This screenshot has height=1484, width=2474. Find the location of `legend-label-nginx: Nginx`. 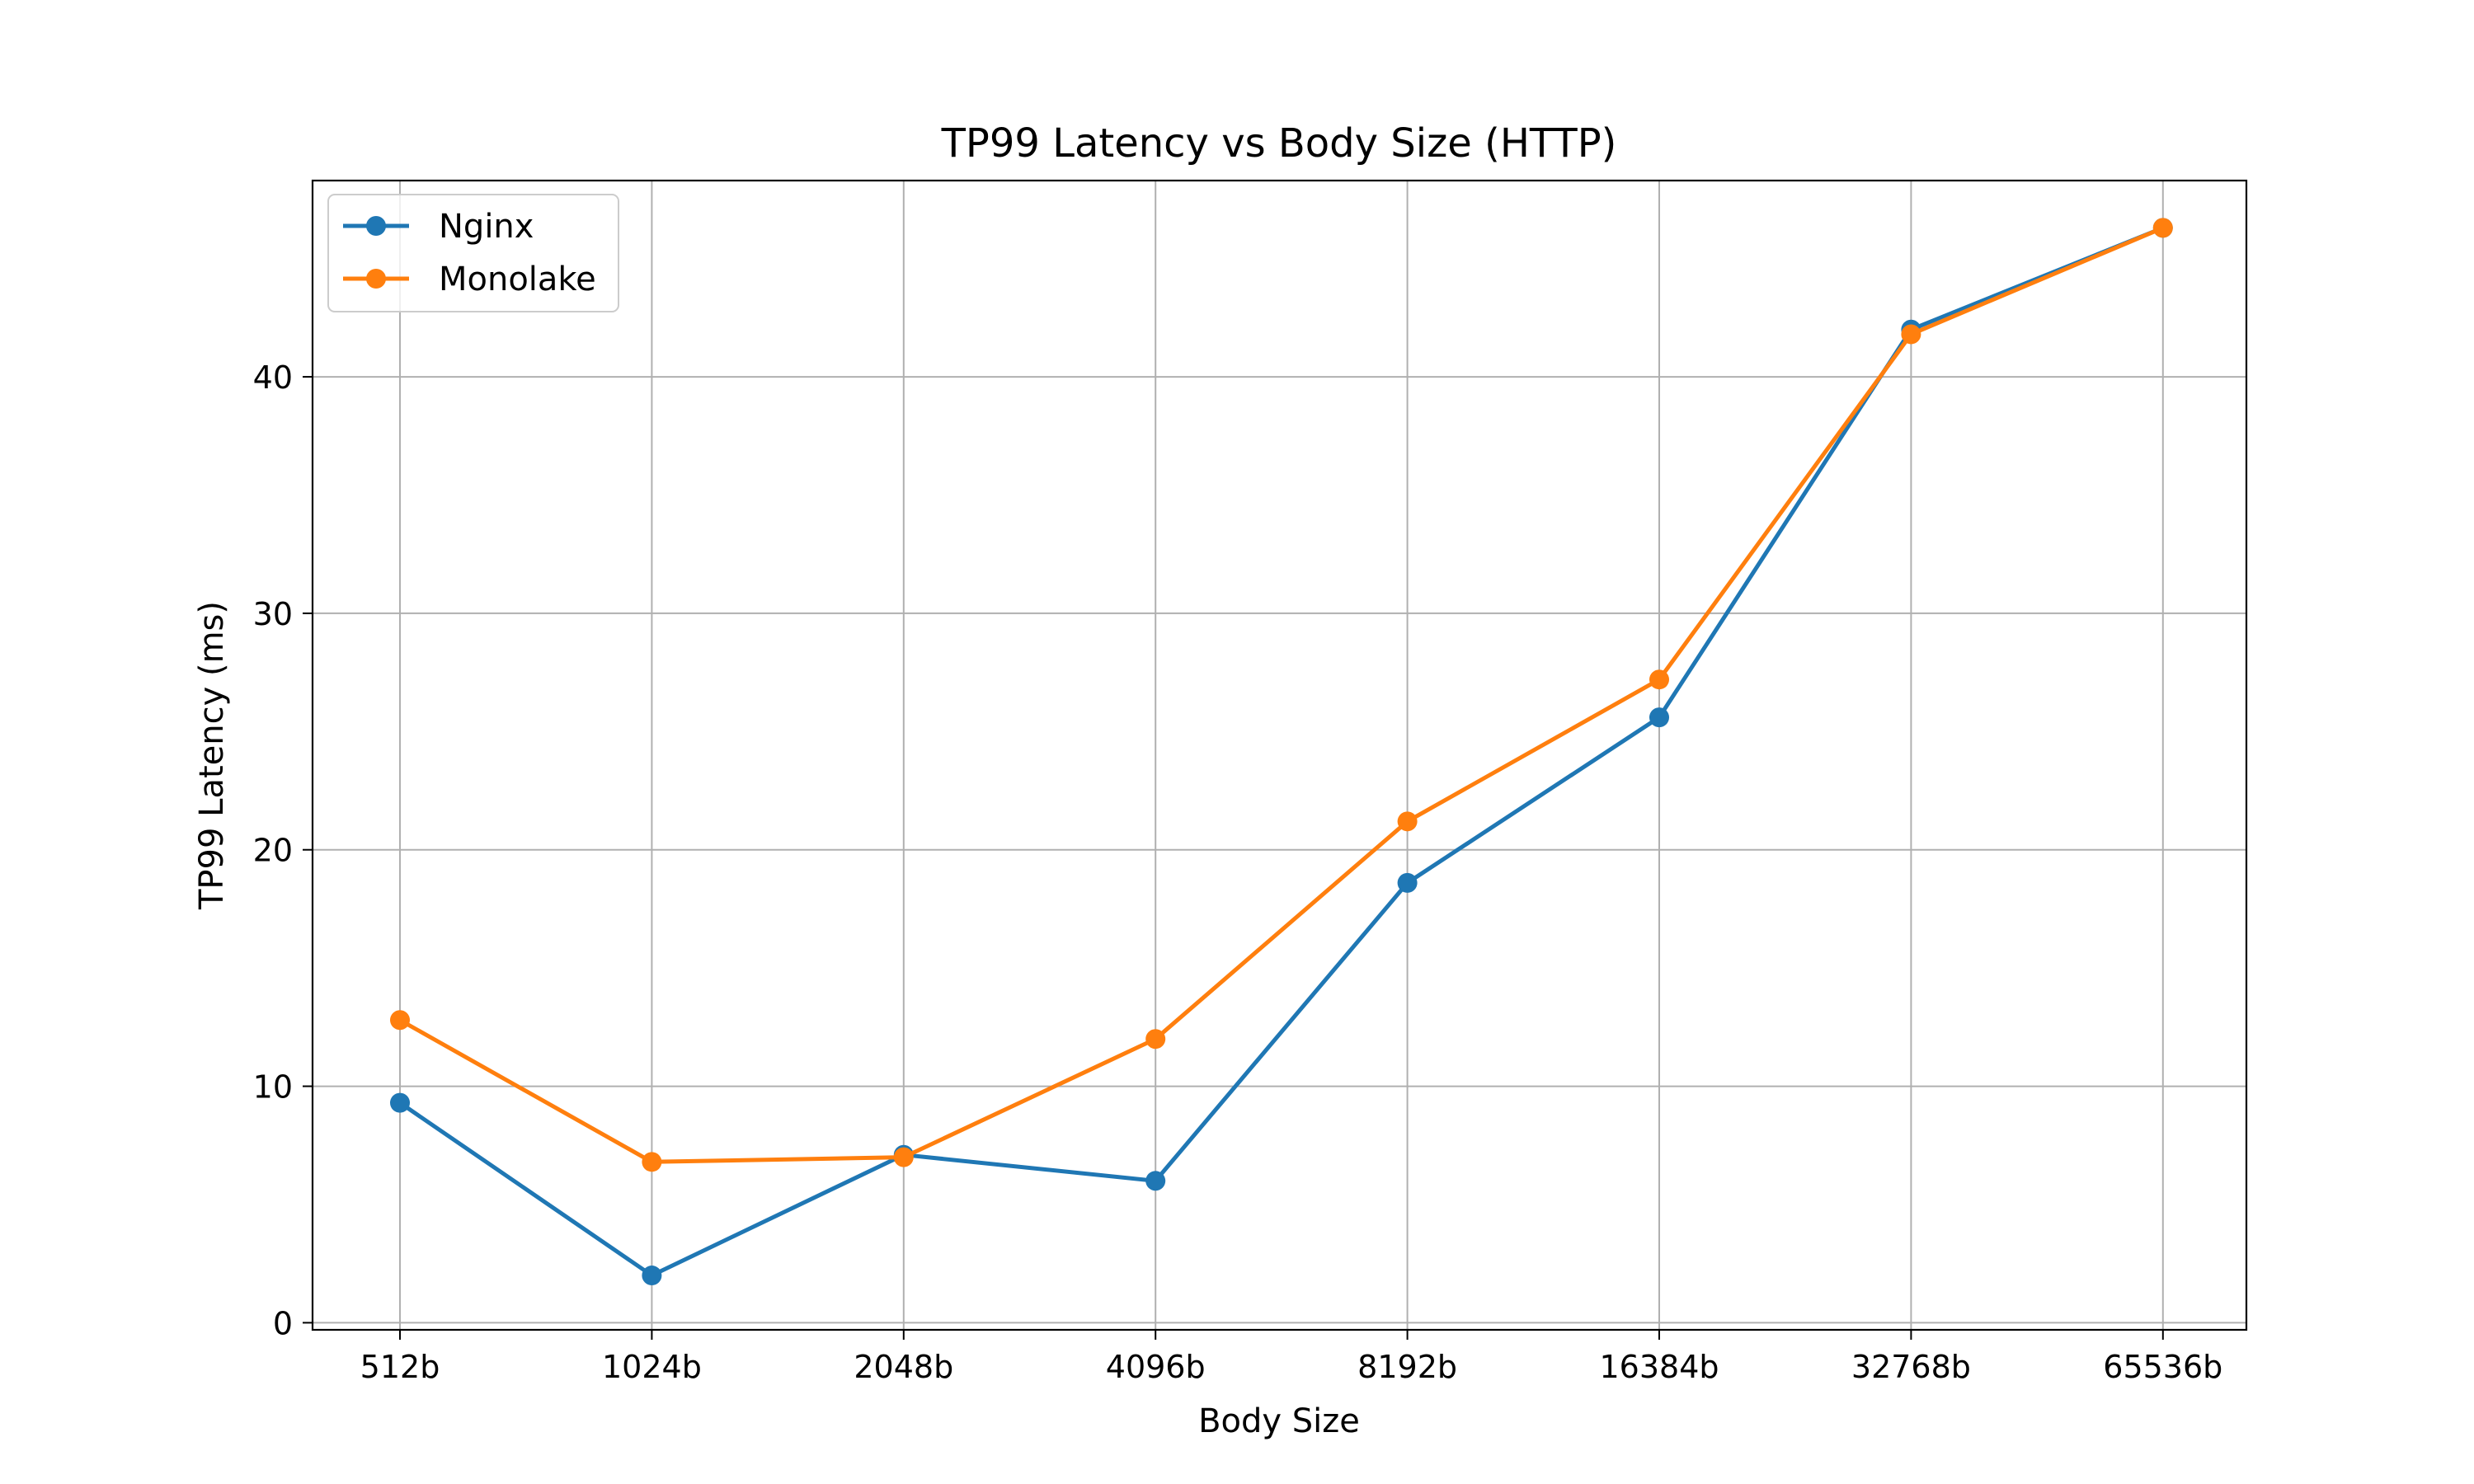

legend-label-nginx: Nginx is located at coordinates (486, 227).